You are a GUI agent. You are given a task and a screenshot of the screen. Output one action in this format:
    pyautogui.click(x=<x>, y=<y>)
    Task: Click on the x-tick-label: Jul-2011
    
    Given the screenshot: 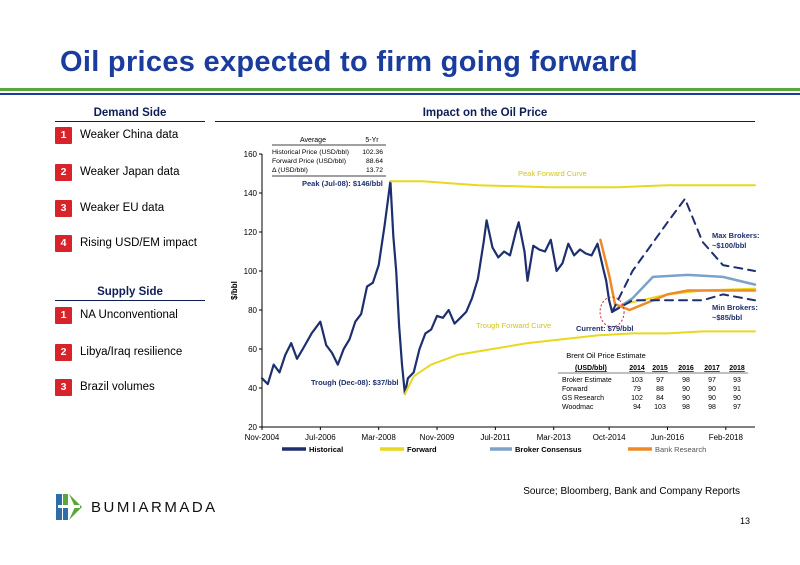 What is the action you would take?
    pyautogui.click(x=495, y=437)
    